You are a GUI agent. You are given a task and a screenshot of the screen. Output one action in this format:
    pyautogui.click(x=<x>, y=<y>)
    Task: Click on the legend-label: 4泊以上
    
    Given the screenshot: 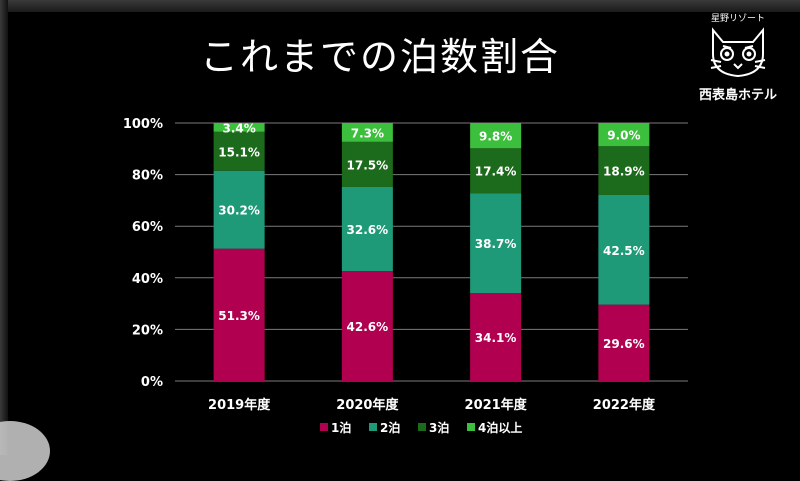 What is the action you would take?
    pyautogui.click(x=500, y=427)
    